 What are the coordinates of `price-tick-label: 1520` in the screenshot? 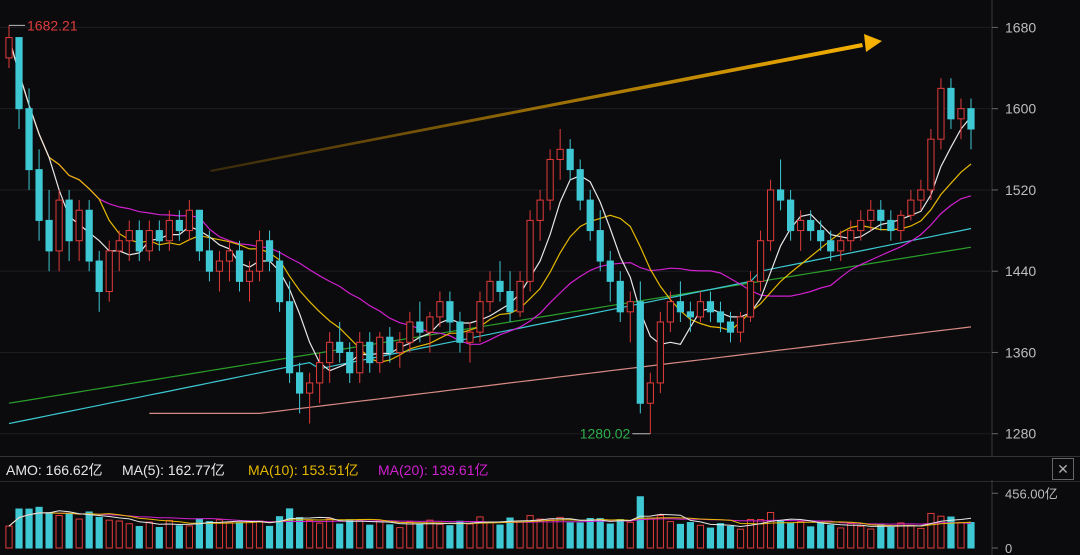 It's located at (1020, 190).